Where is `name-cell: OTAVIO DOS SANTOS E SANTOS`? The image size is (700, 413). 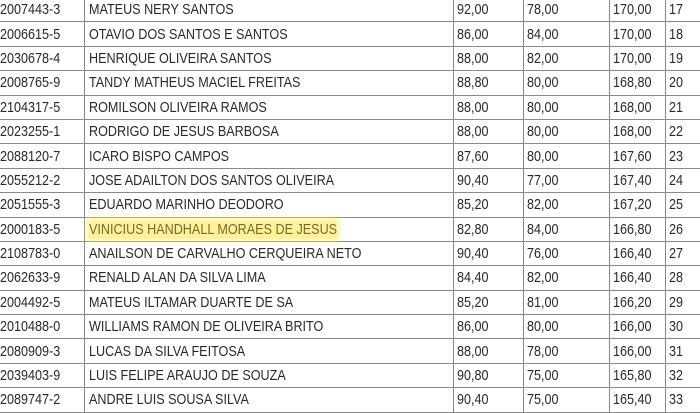 name-cell: OTAVIO DOS SANTOS E SANTOS is located at coordinates (270, 34).